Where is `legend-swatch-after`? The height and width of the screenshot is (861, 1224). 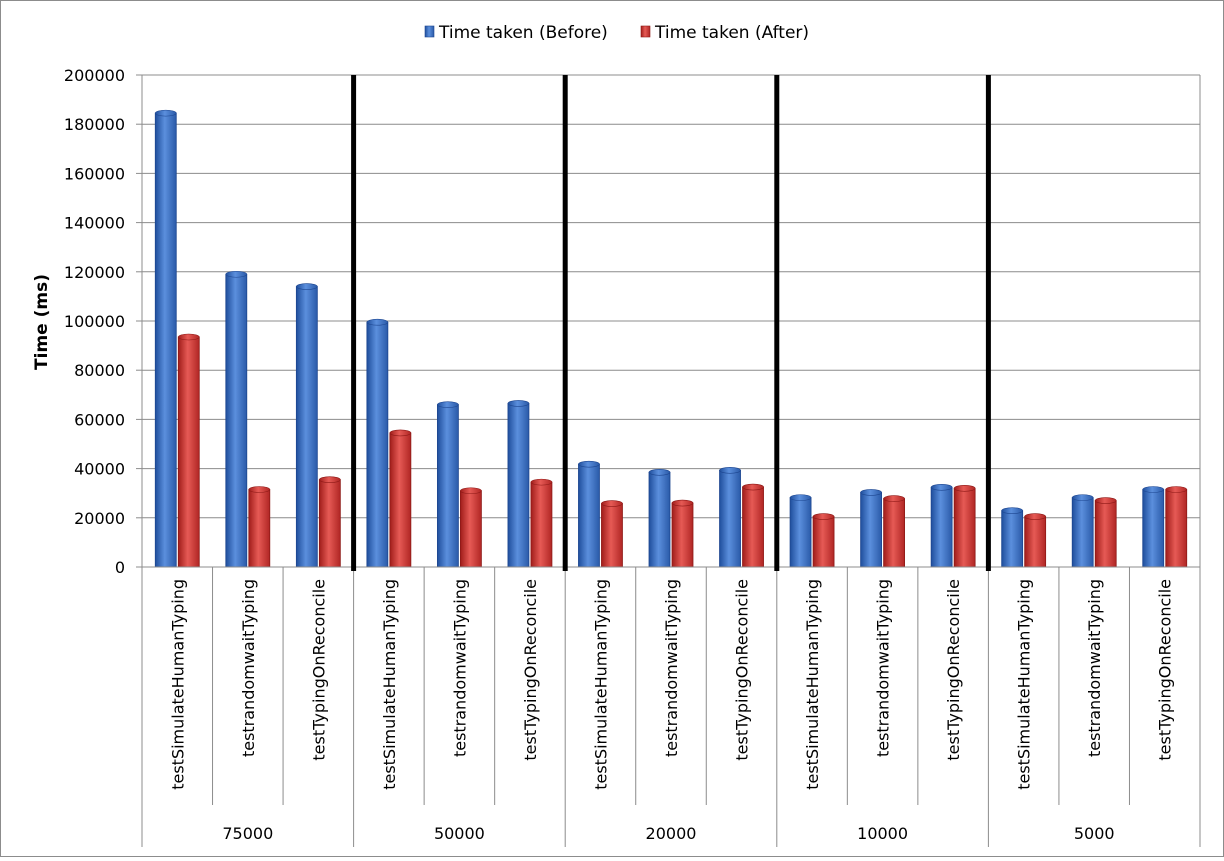 legend-swatch-after is located at coordinates (645, 31).